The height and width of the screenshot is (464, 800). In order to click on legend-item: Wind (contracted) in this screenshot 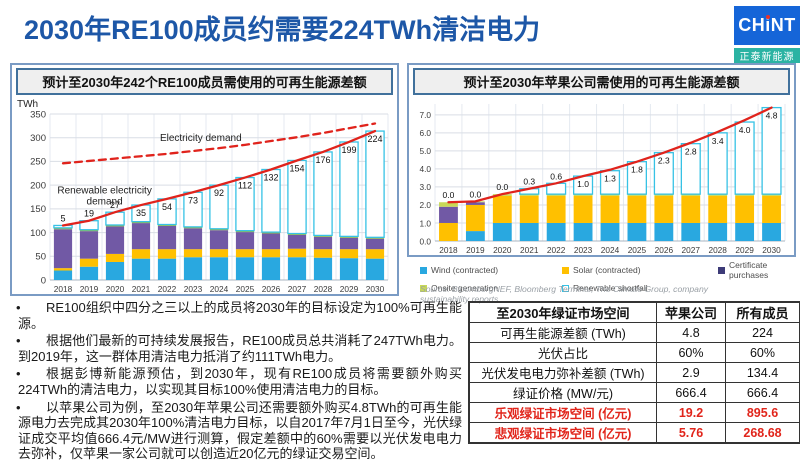, I will do `click(489, 270)`.